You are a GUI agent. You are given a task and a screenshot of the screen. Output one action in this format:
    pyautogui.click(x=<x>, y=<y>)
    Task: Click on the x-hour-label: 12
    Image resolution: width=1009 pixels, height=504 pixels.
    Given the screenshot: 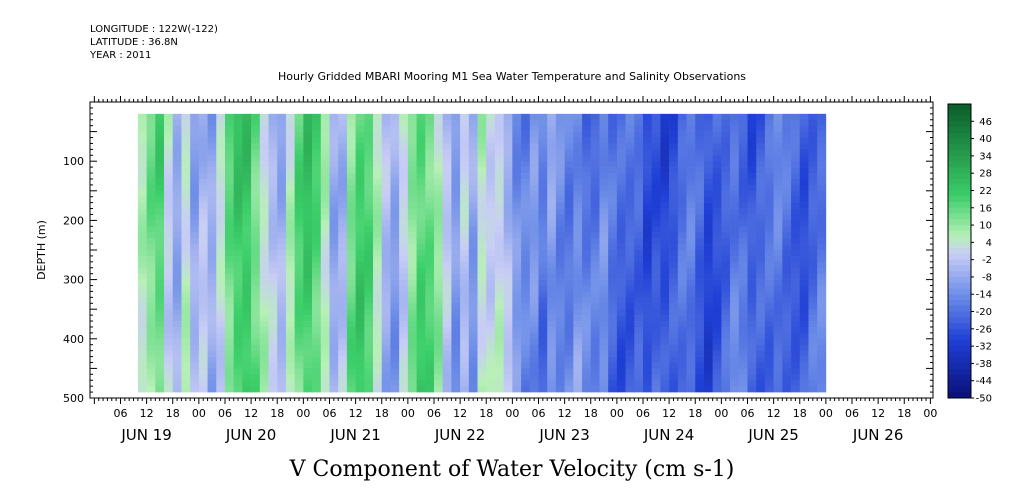 What is the action you would take?
    pyautogui.click(x=878, y=413)
    